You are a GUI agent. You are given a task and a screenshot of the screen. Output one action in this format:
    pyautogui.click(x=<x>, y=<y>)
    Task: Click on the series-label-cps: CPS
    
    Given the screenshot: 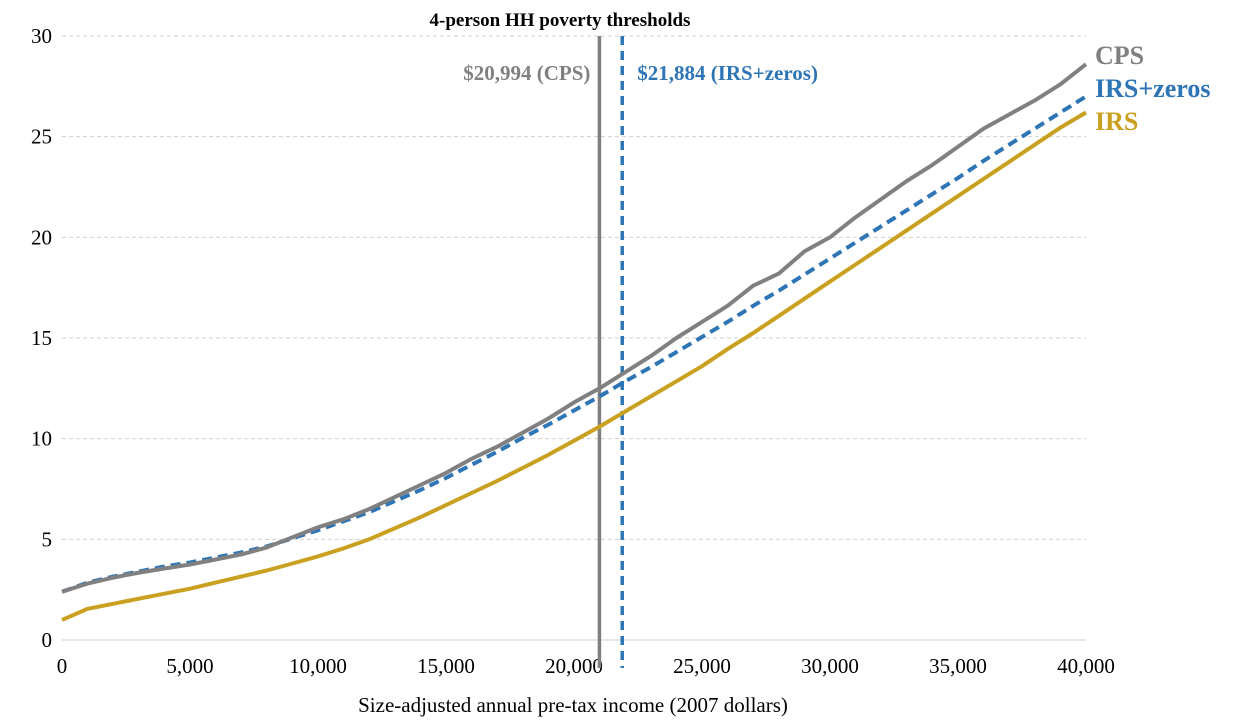 What is the action you would take?
    pyautogui.click(x=1119, y=55)
    